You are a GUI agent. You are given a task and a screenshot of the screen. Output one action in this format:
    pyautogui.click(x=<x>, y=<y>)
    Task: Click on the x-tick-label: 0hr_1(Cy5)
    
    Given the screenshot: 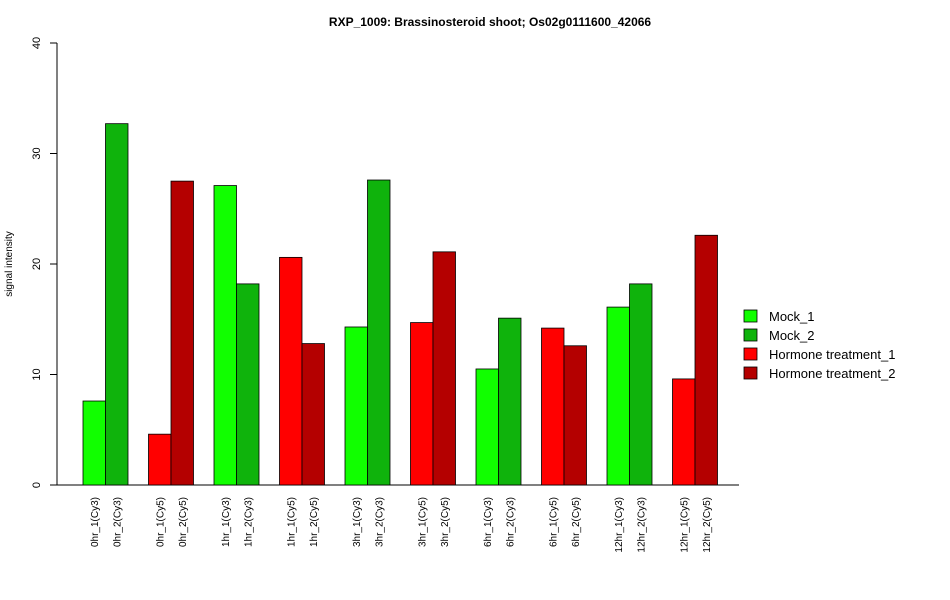 What is the action you would take?
    pyautogui.click(x=160, y=522)
    